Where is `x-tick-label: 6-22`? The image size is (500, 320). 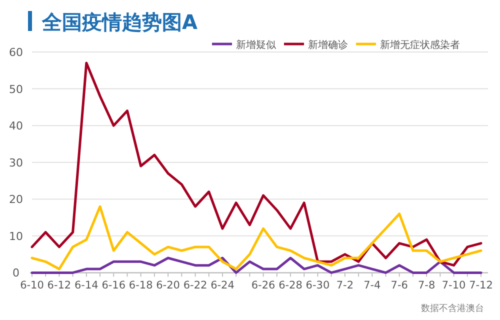
x-tick-label: 6-22 is located at coordinates (195, 286).